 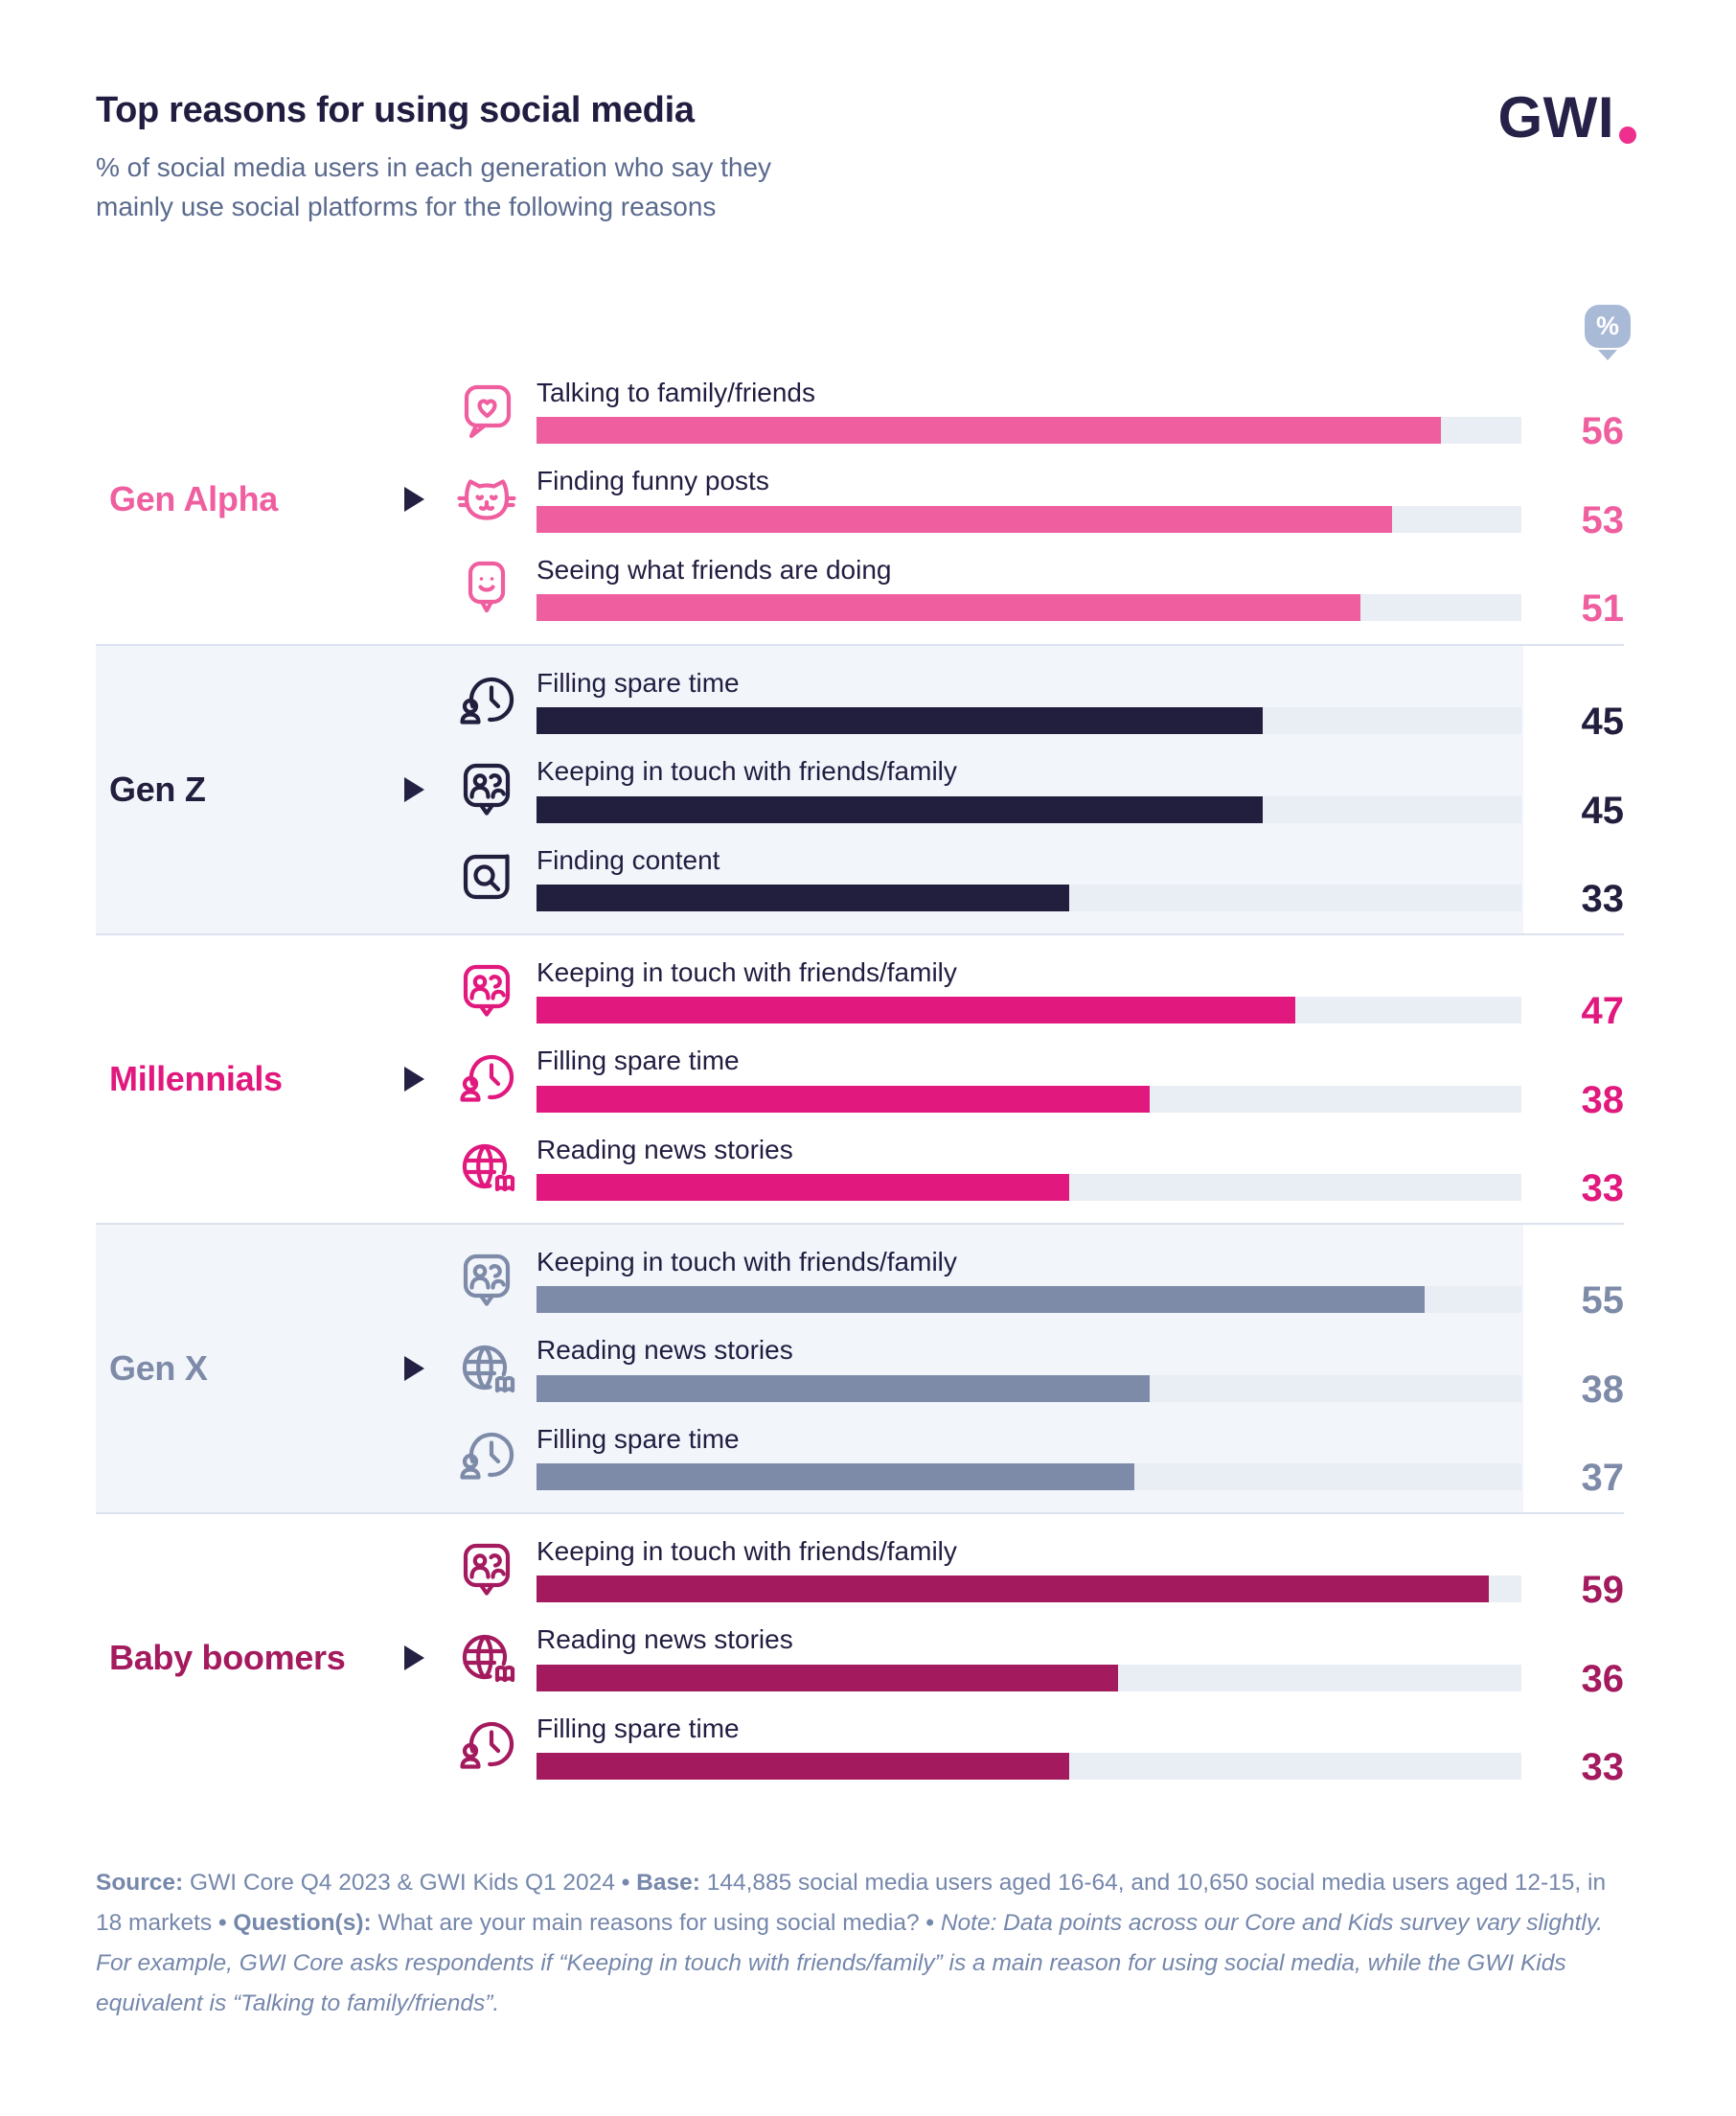 I want to click on reason-content: Seeing what friends are doing, so click(x=1029, y=588).